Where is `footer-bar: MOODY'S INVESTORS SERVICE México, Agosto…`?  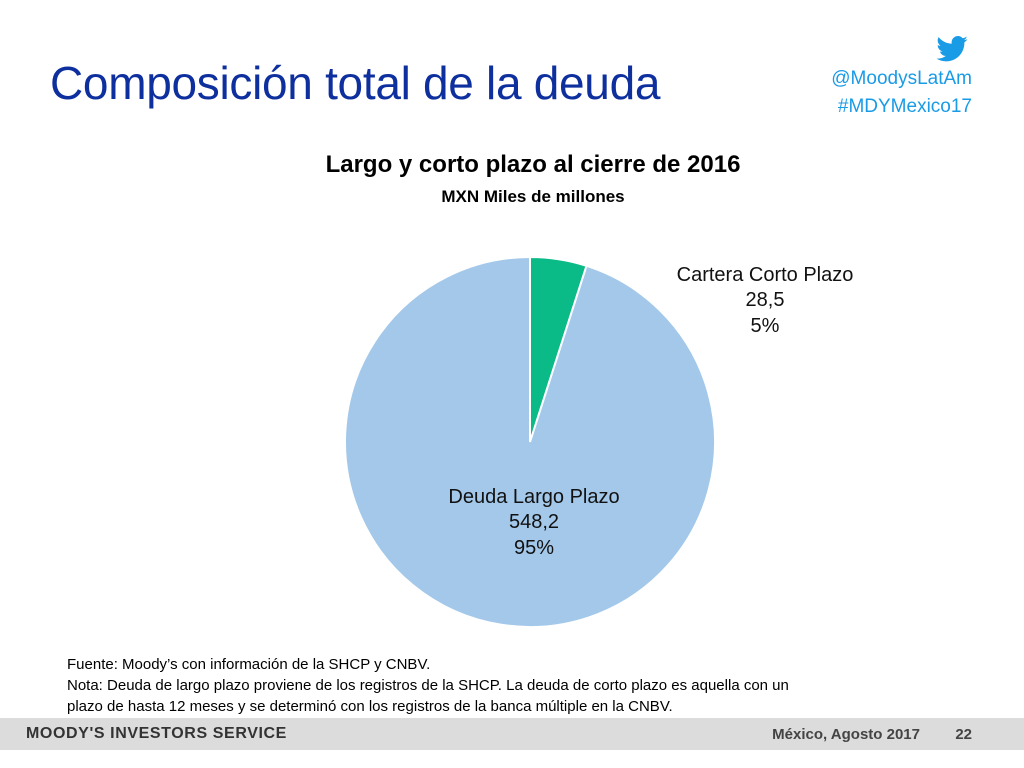 footer-bar: MOODY'S INVESTORS SERVICE México, Agosto… is located at coordinates (512, 734).